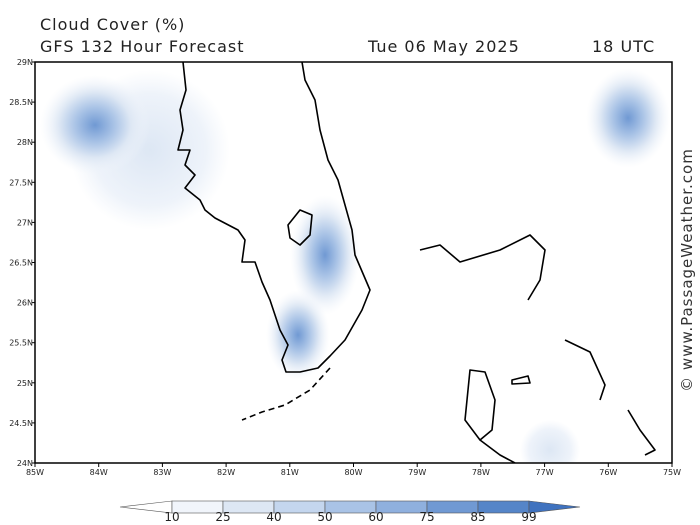 The height and width of the screenshot is (525, 700). What do you see at coordinates (99, 472) in the screenshot?
I see `lon-label: 84W` at bounding box center [99, 472].